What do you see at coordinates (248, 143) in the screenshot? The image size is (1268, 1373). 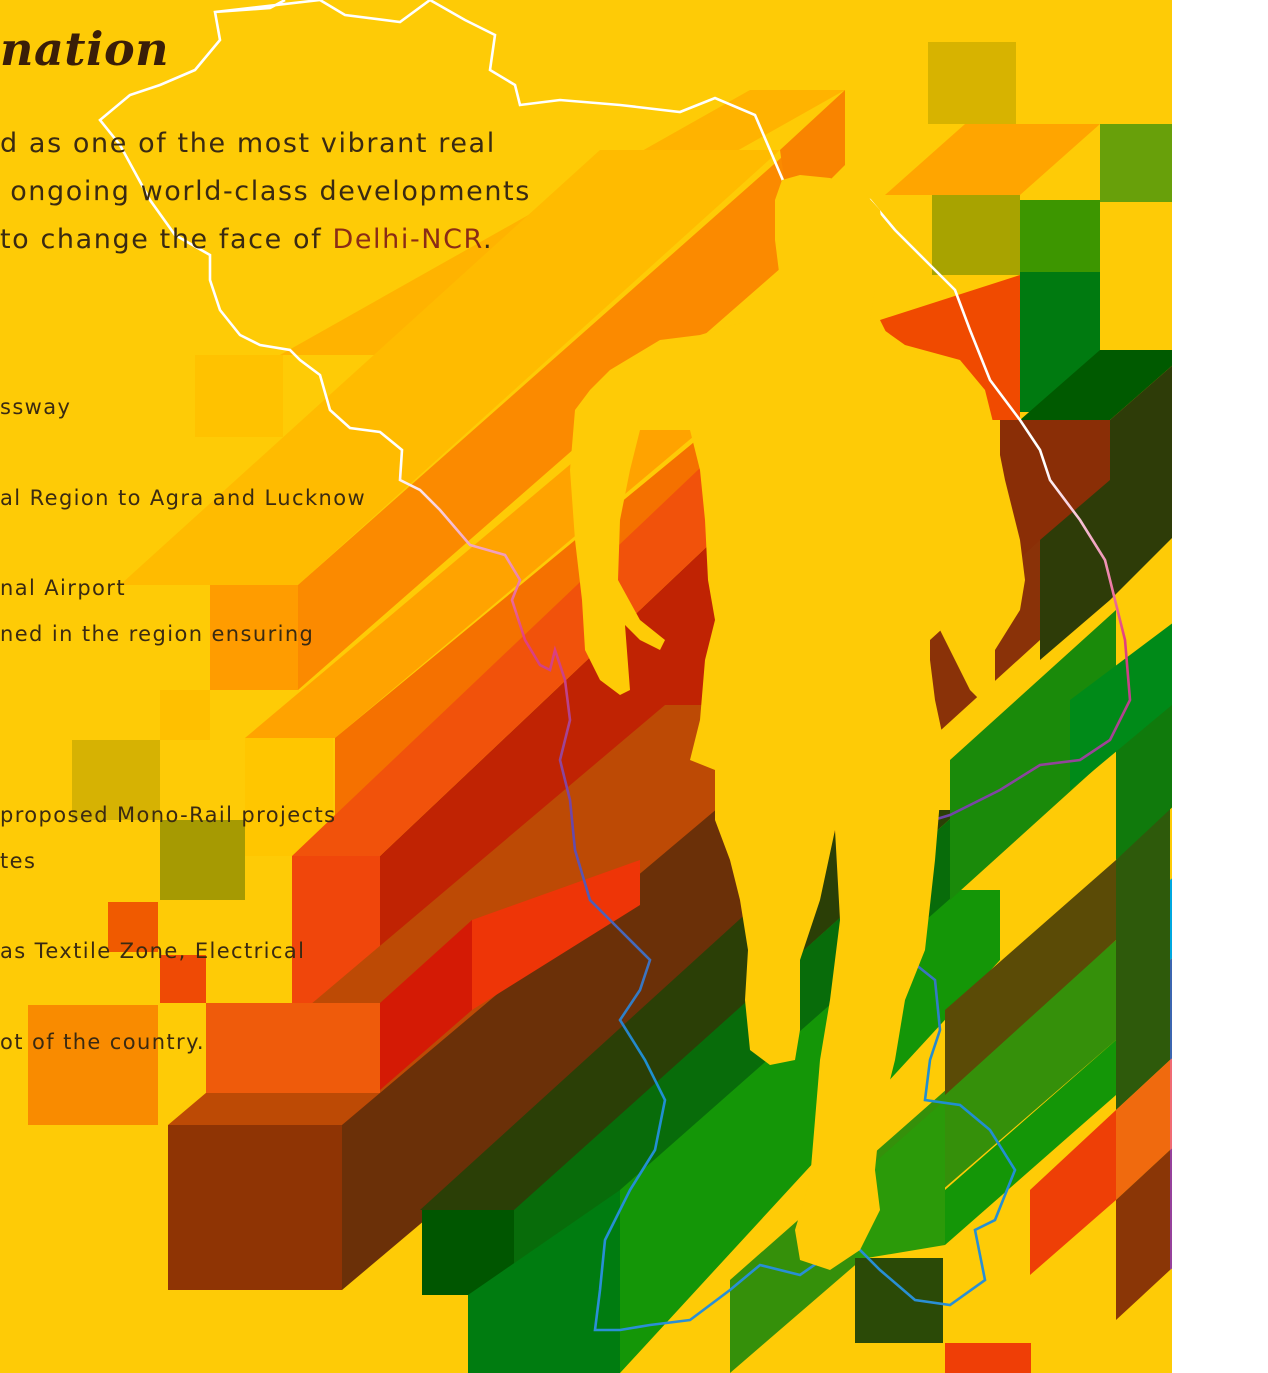 I see `intro-line-1: d as one of the most vibrant real` at bounding box center [248, 143].